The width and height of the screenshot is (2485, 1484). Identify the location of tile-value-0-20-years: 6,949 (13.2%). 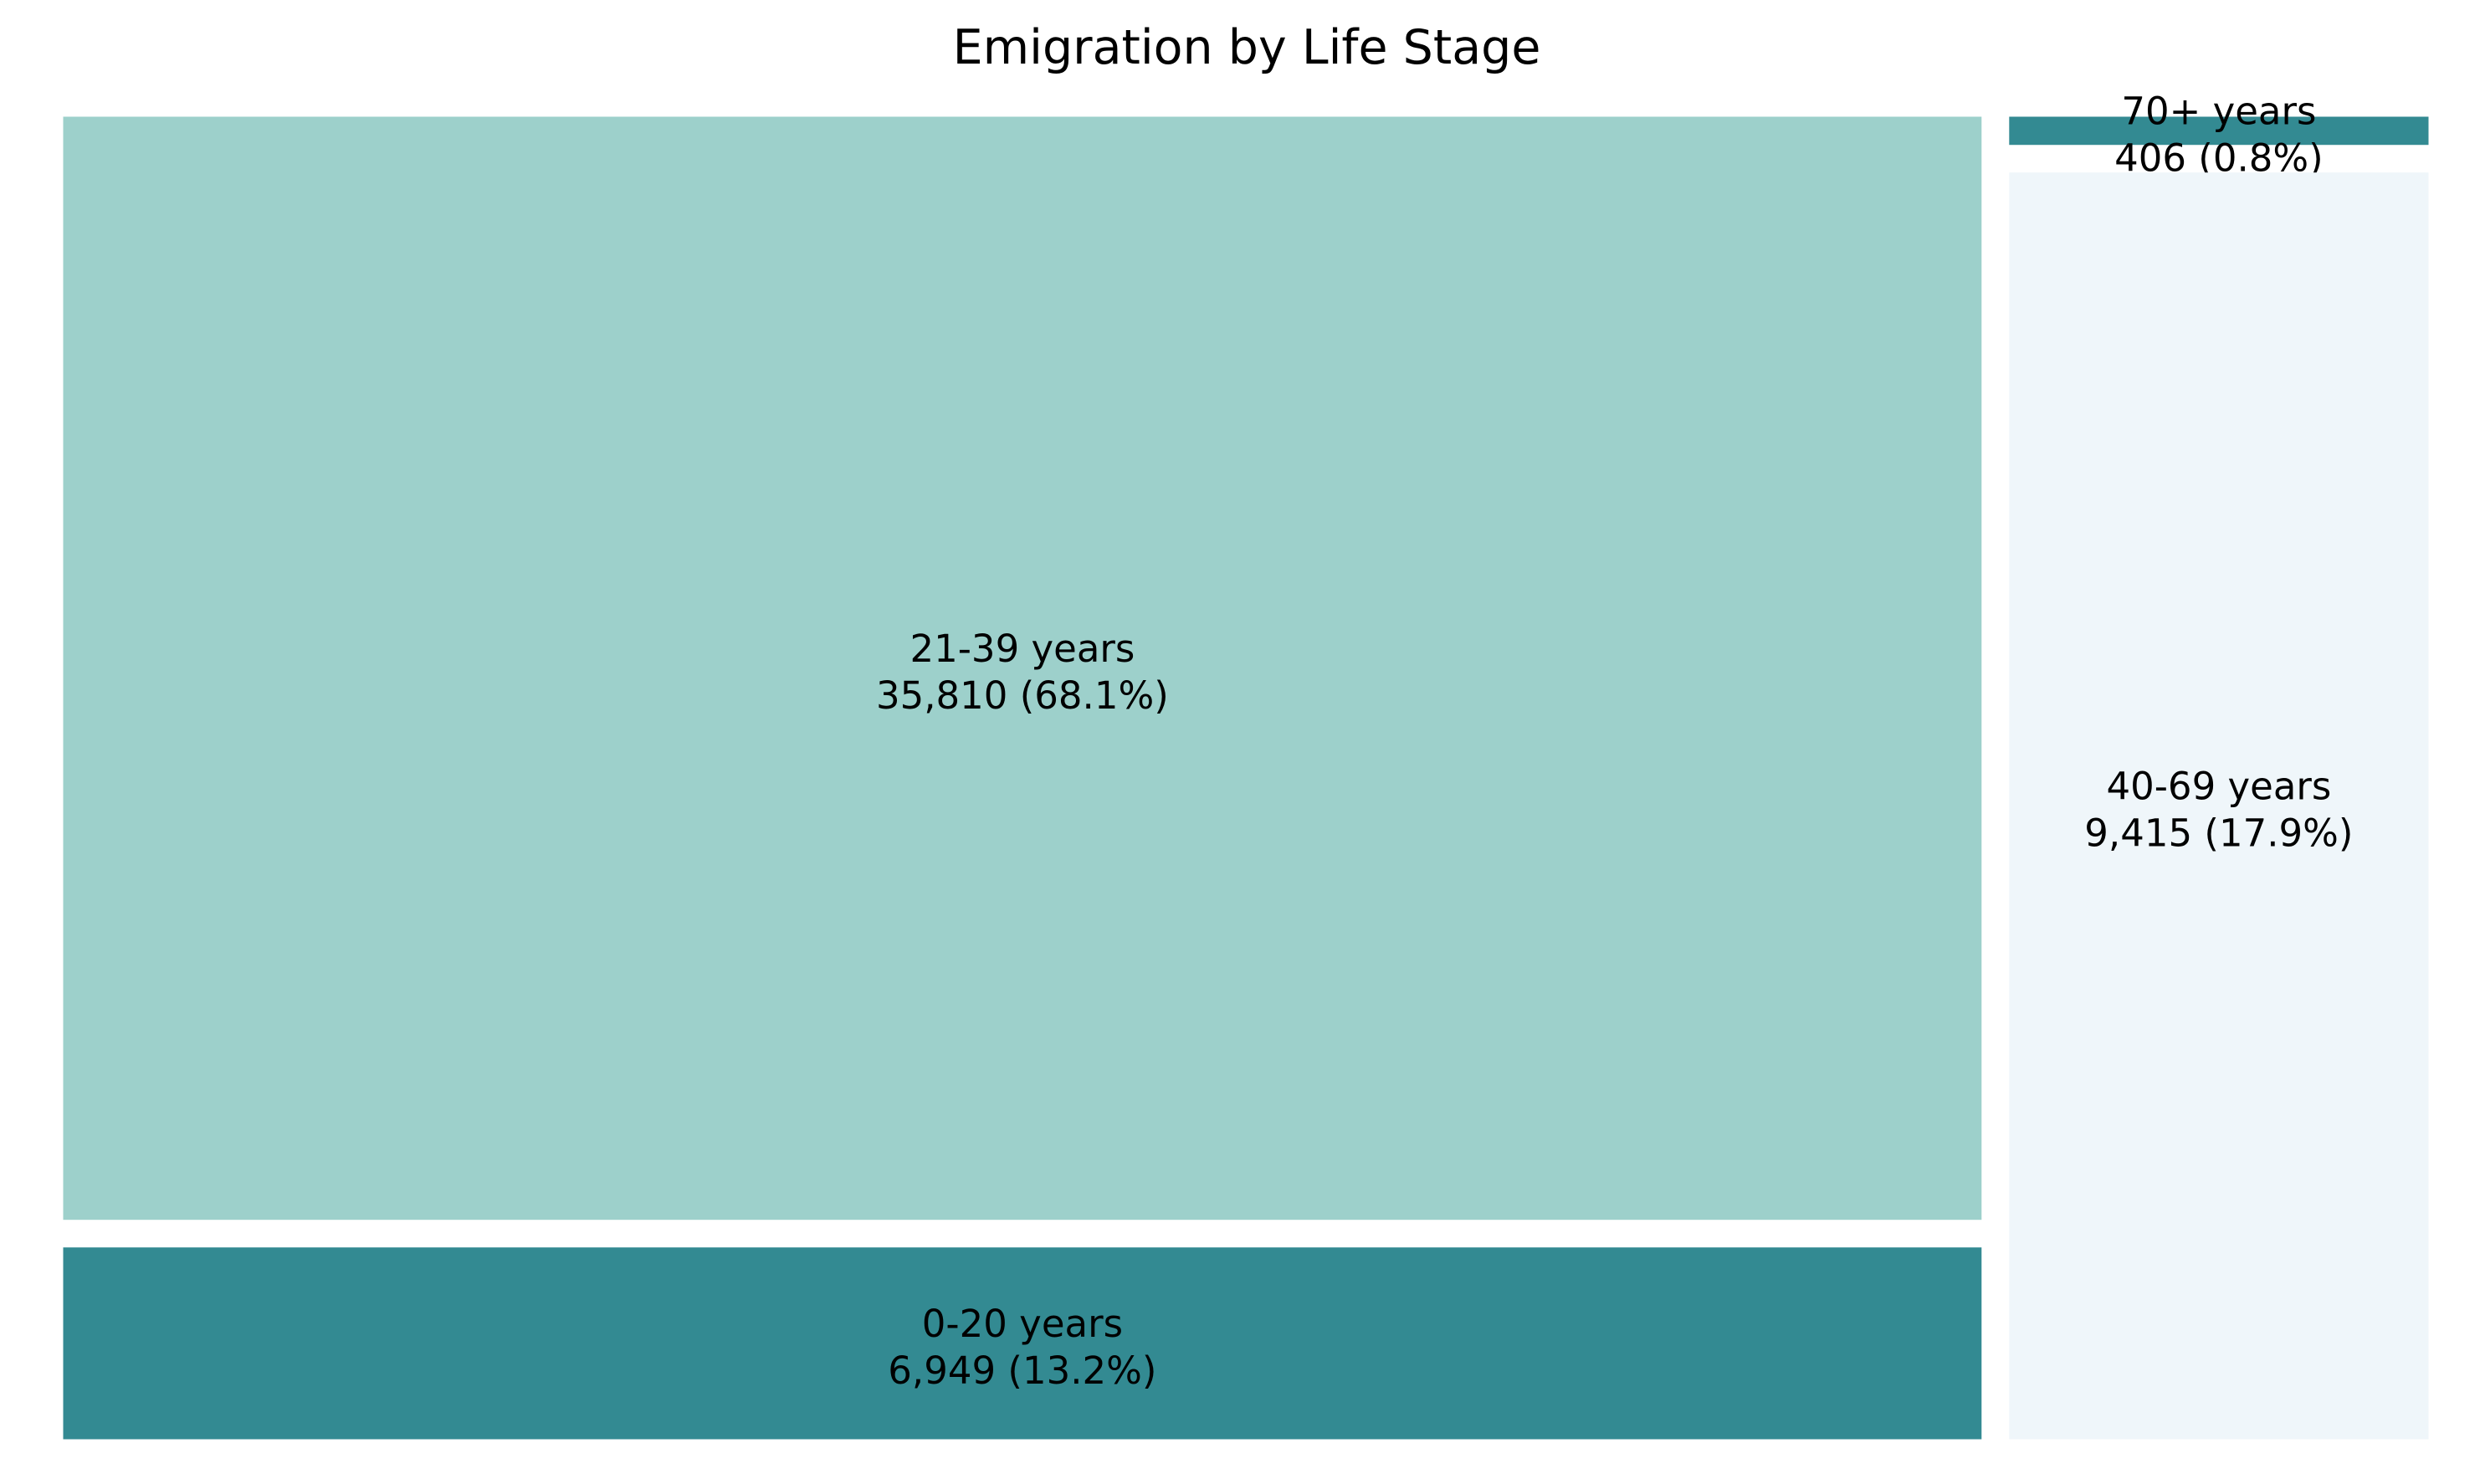
(1022, 1370).